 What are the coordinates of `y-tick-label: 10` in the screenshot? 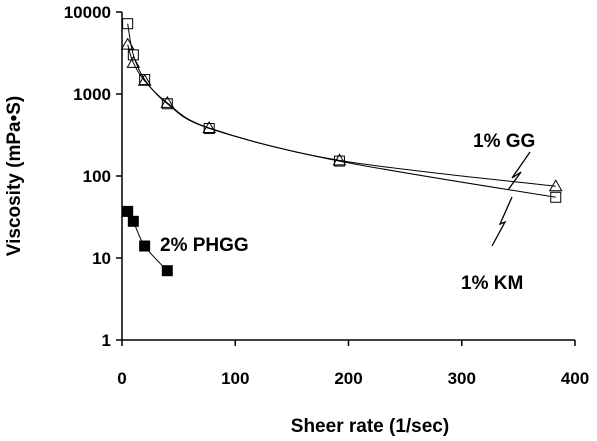 It's located at (101, 258).